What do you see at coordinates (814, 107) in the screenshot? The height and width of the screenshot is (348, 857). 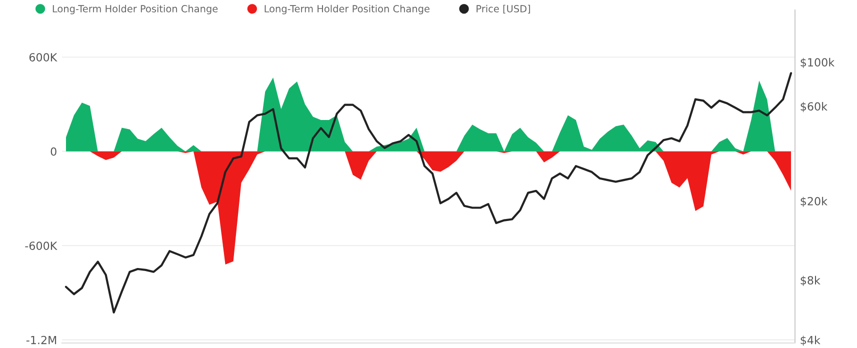 I see `y2-tick-label: $60k` at bounding box center [814, 107].